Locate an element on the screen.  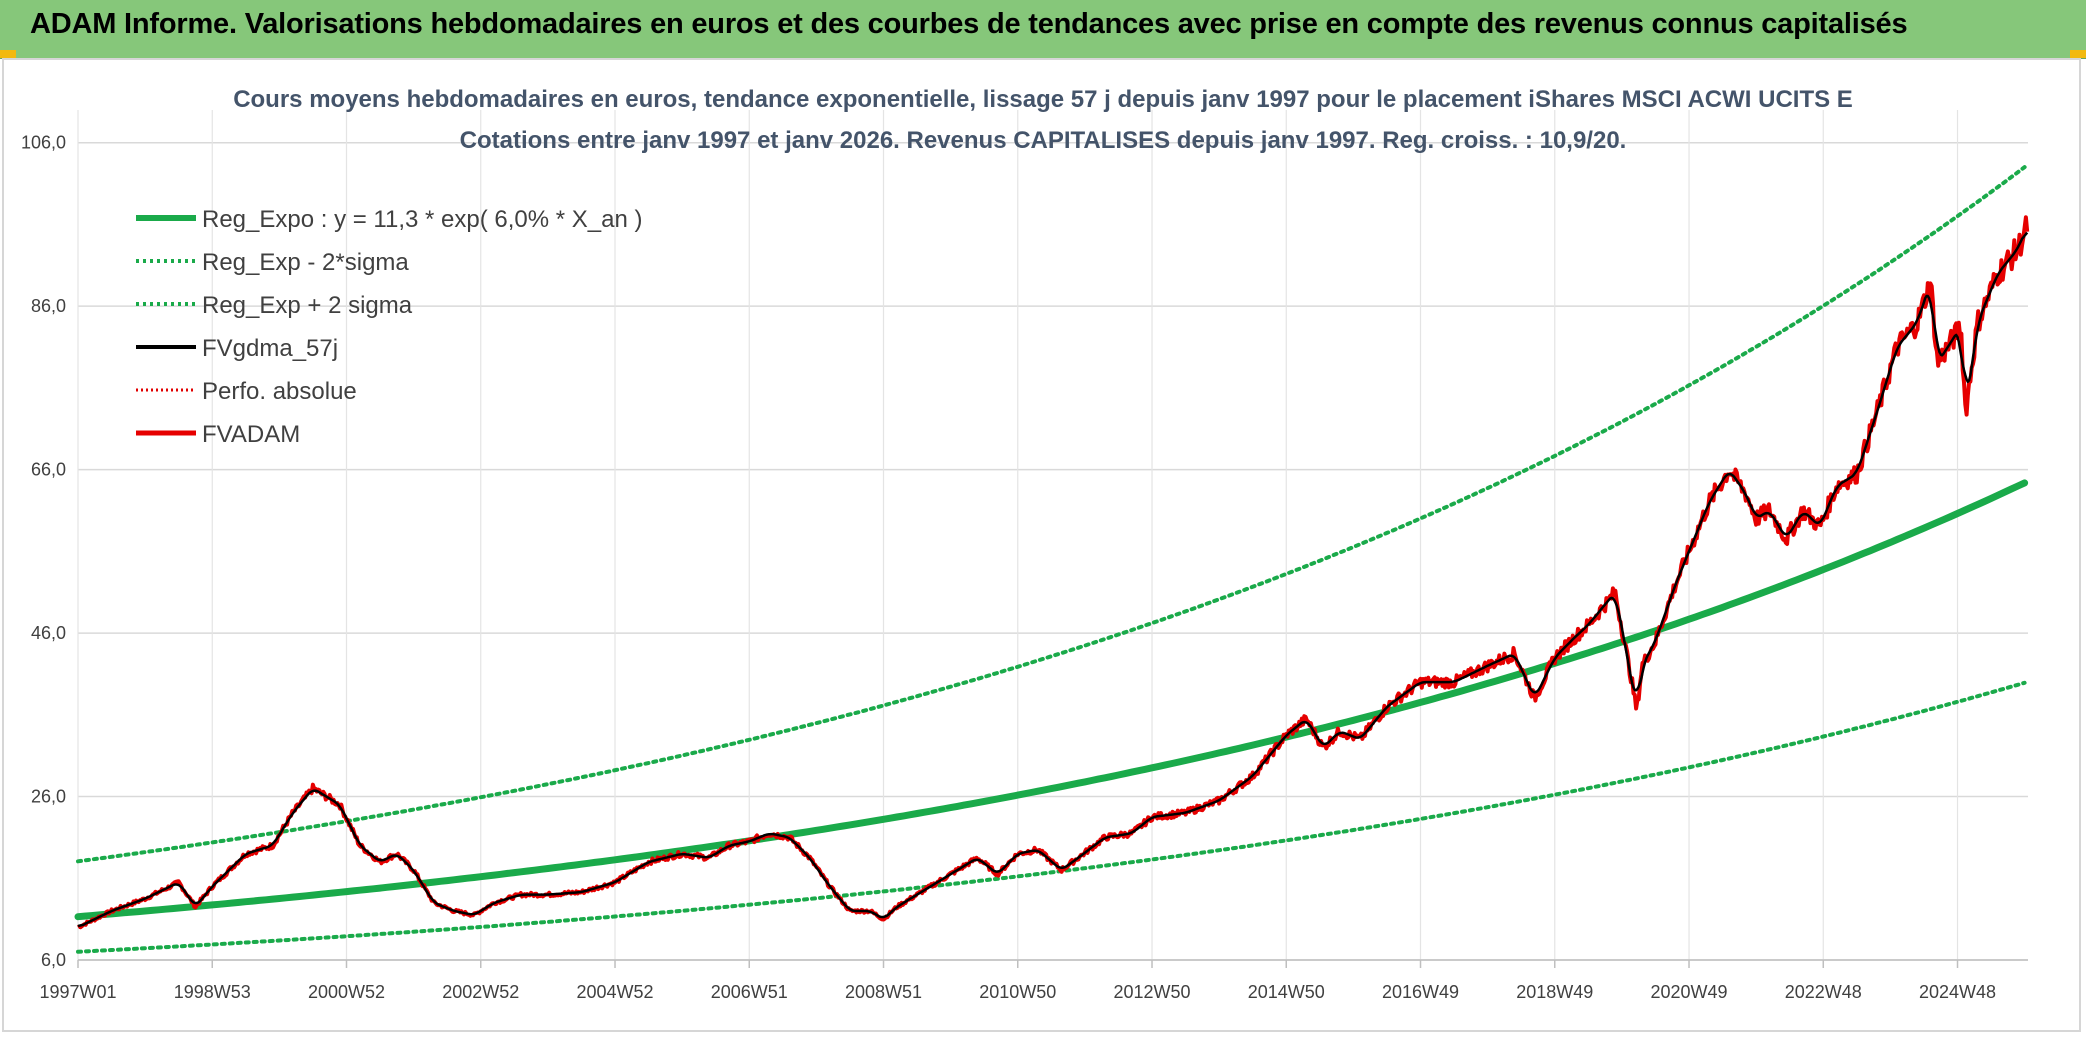
y-tick-label: 6,0 is located at coordinates (53, 960).